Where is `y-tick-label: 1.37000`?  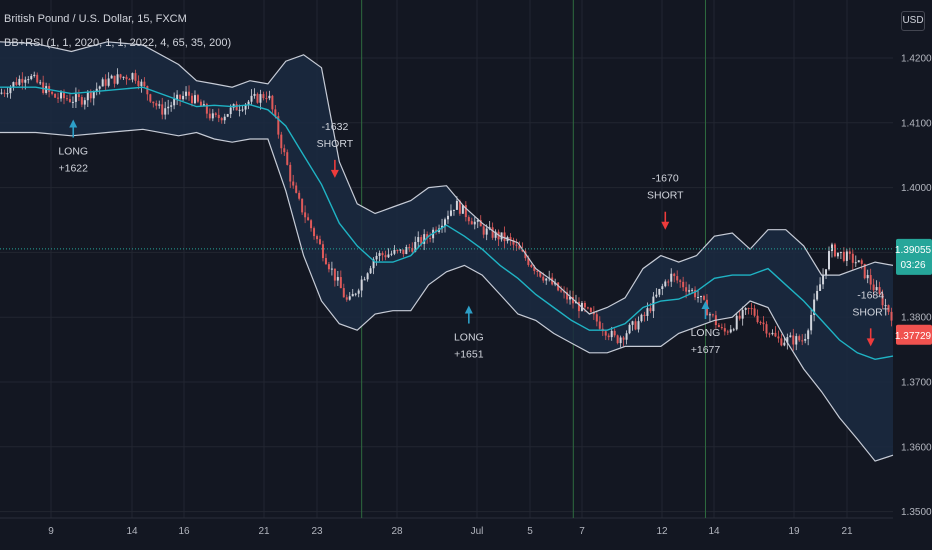
y-tick-label: 1.37000 is located at coordinates (916, 383).